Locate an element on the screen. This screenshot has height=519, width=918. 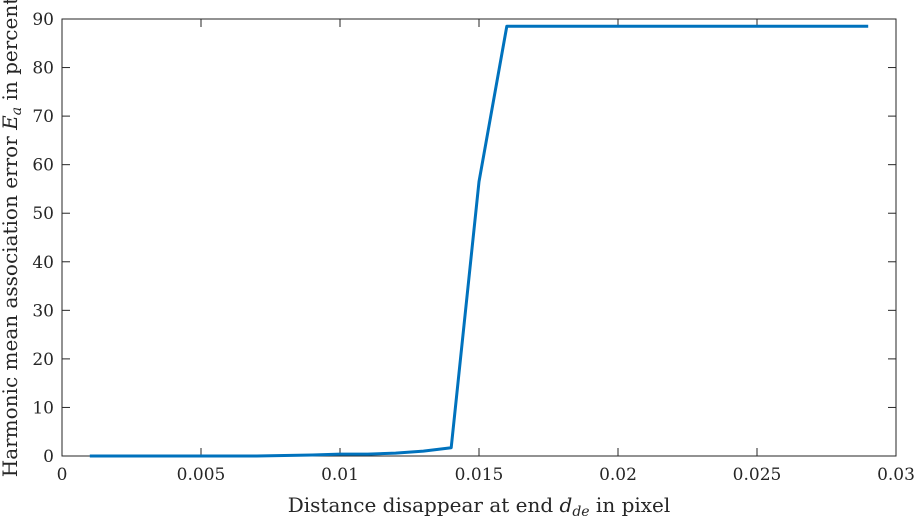
x-tick-label: 0.03 is located at coordinates (896, 475).